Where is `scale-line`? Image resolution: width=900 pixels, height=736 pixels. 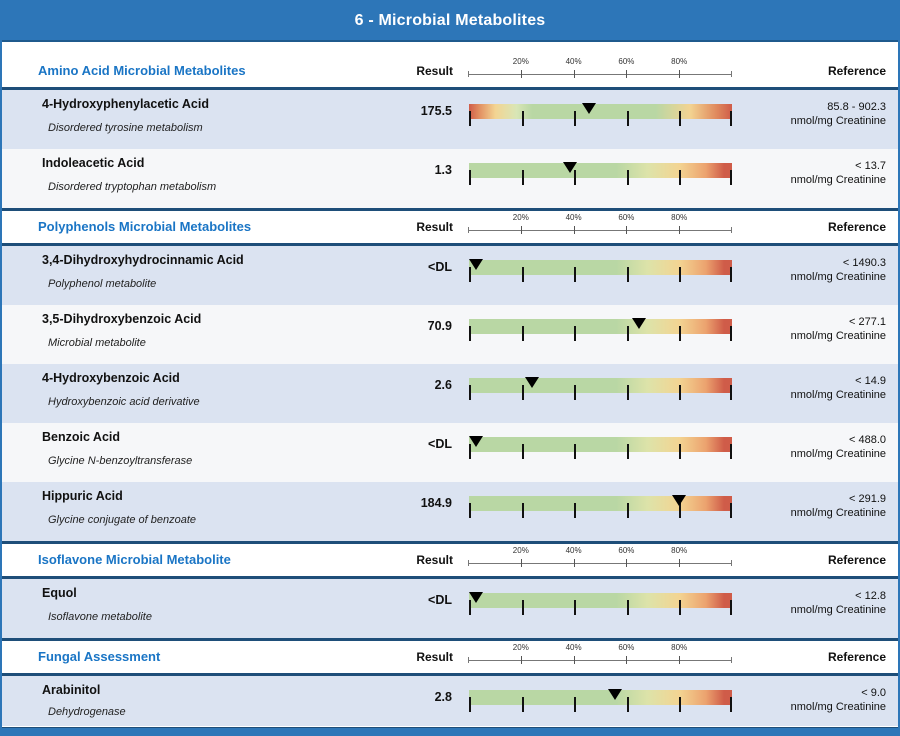 scale-line is located at coordinates (600, 74).